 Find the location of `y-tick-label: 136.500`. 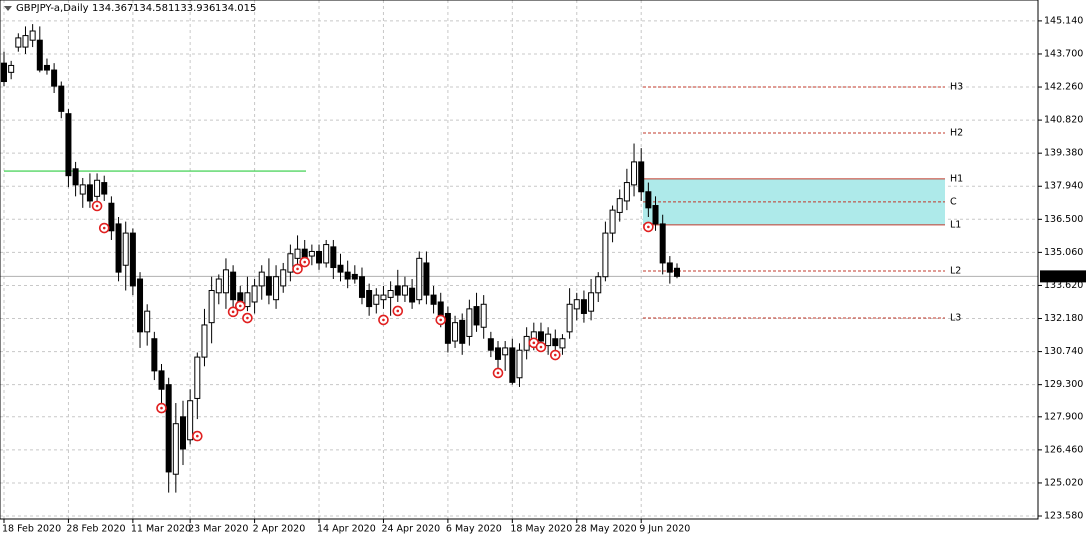

y-tick-label: 136.500 is located at coordinates (1063, 219).